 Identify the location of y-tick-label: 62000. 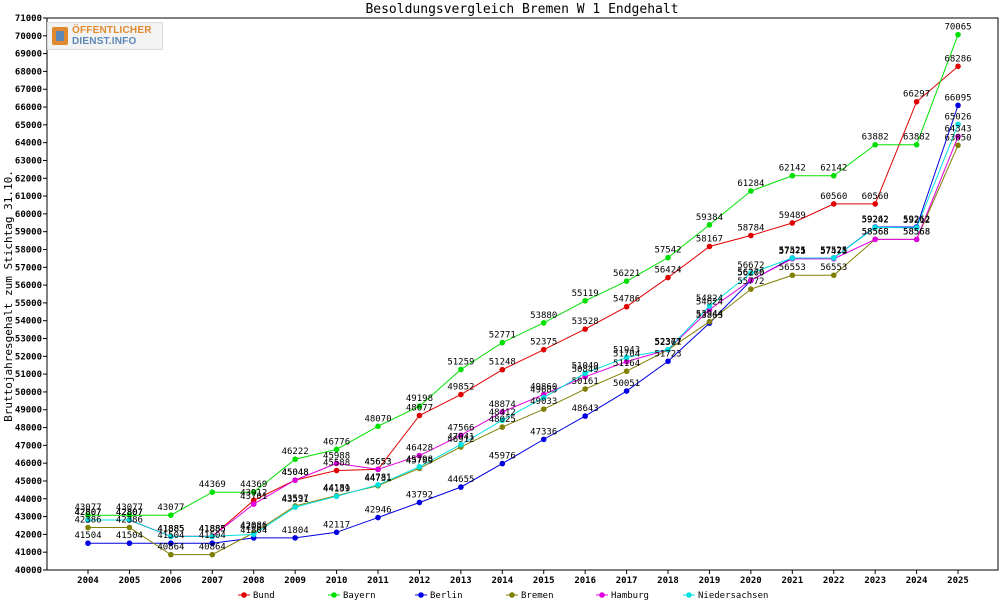
(28, 179).